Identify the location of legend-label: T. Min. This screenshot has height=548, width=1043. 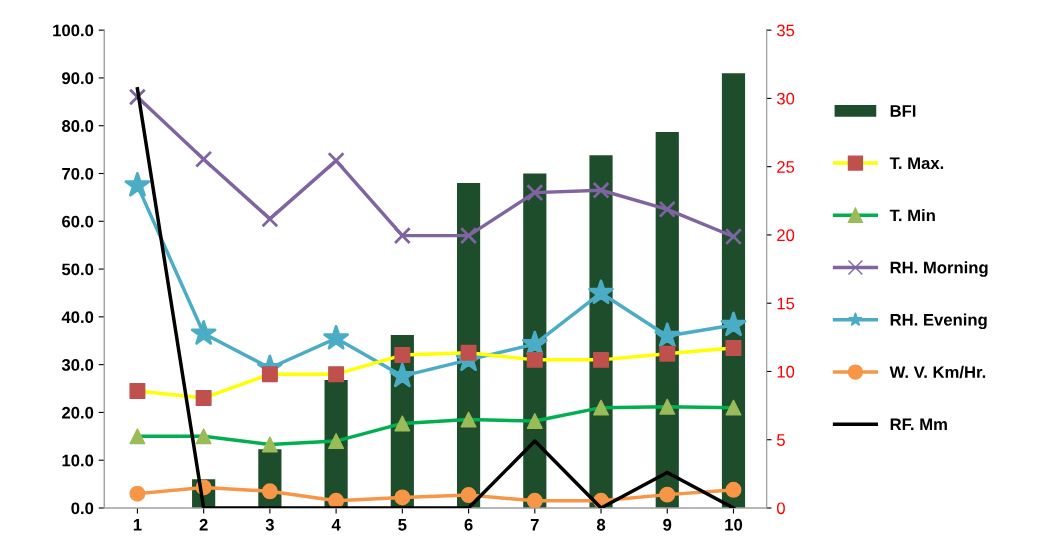
(912, 215).